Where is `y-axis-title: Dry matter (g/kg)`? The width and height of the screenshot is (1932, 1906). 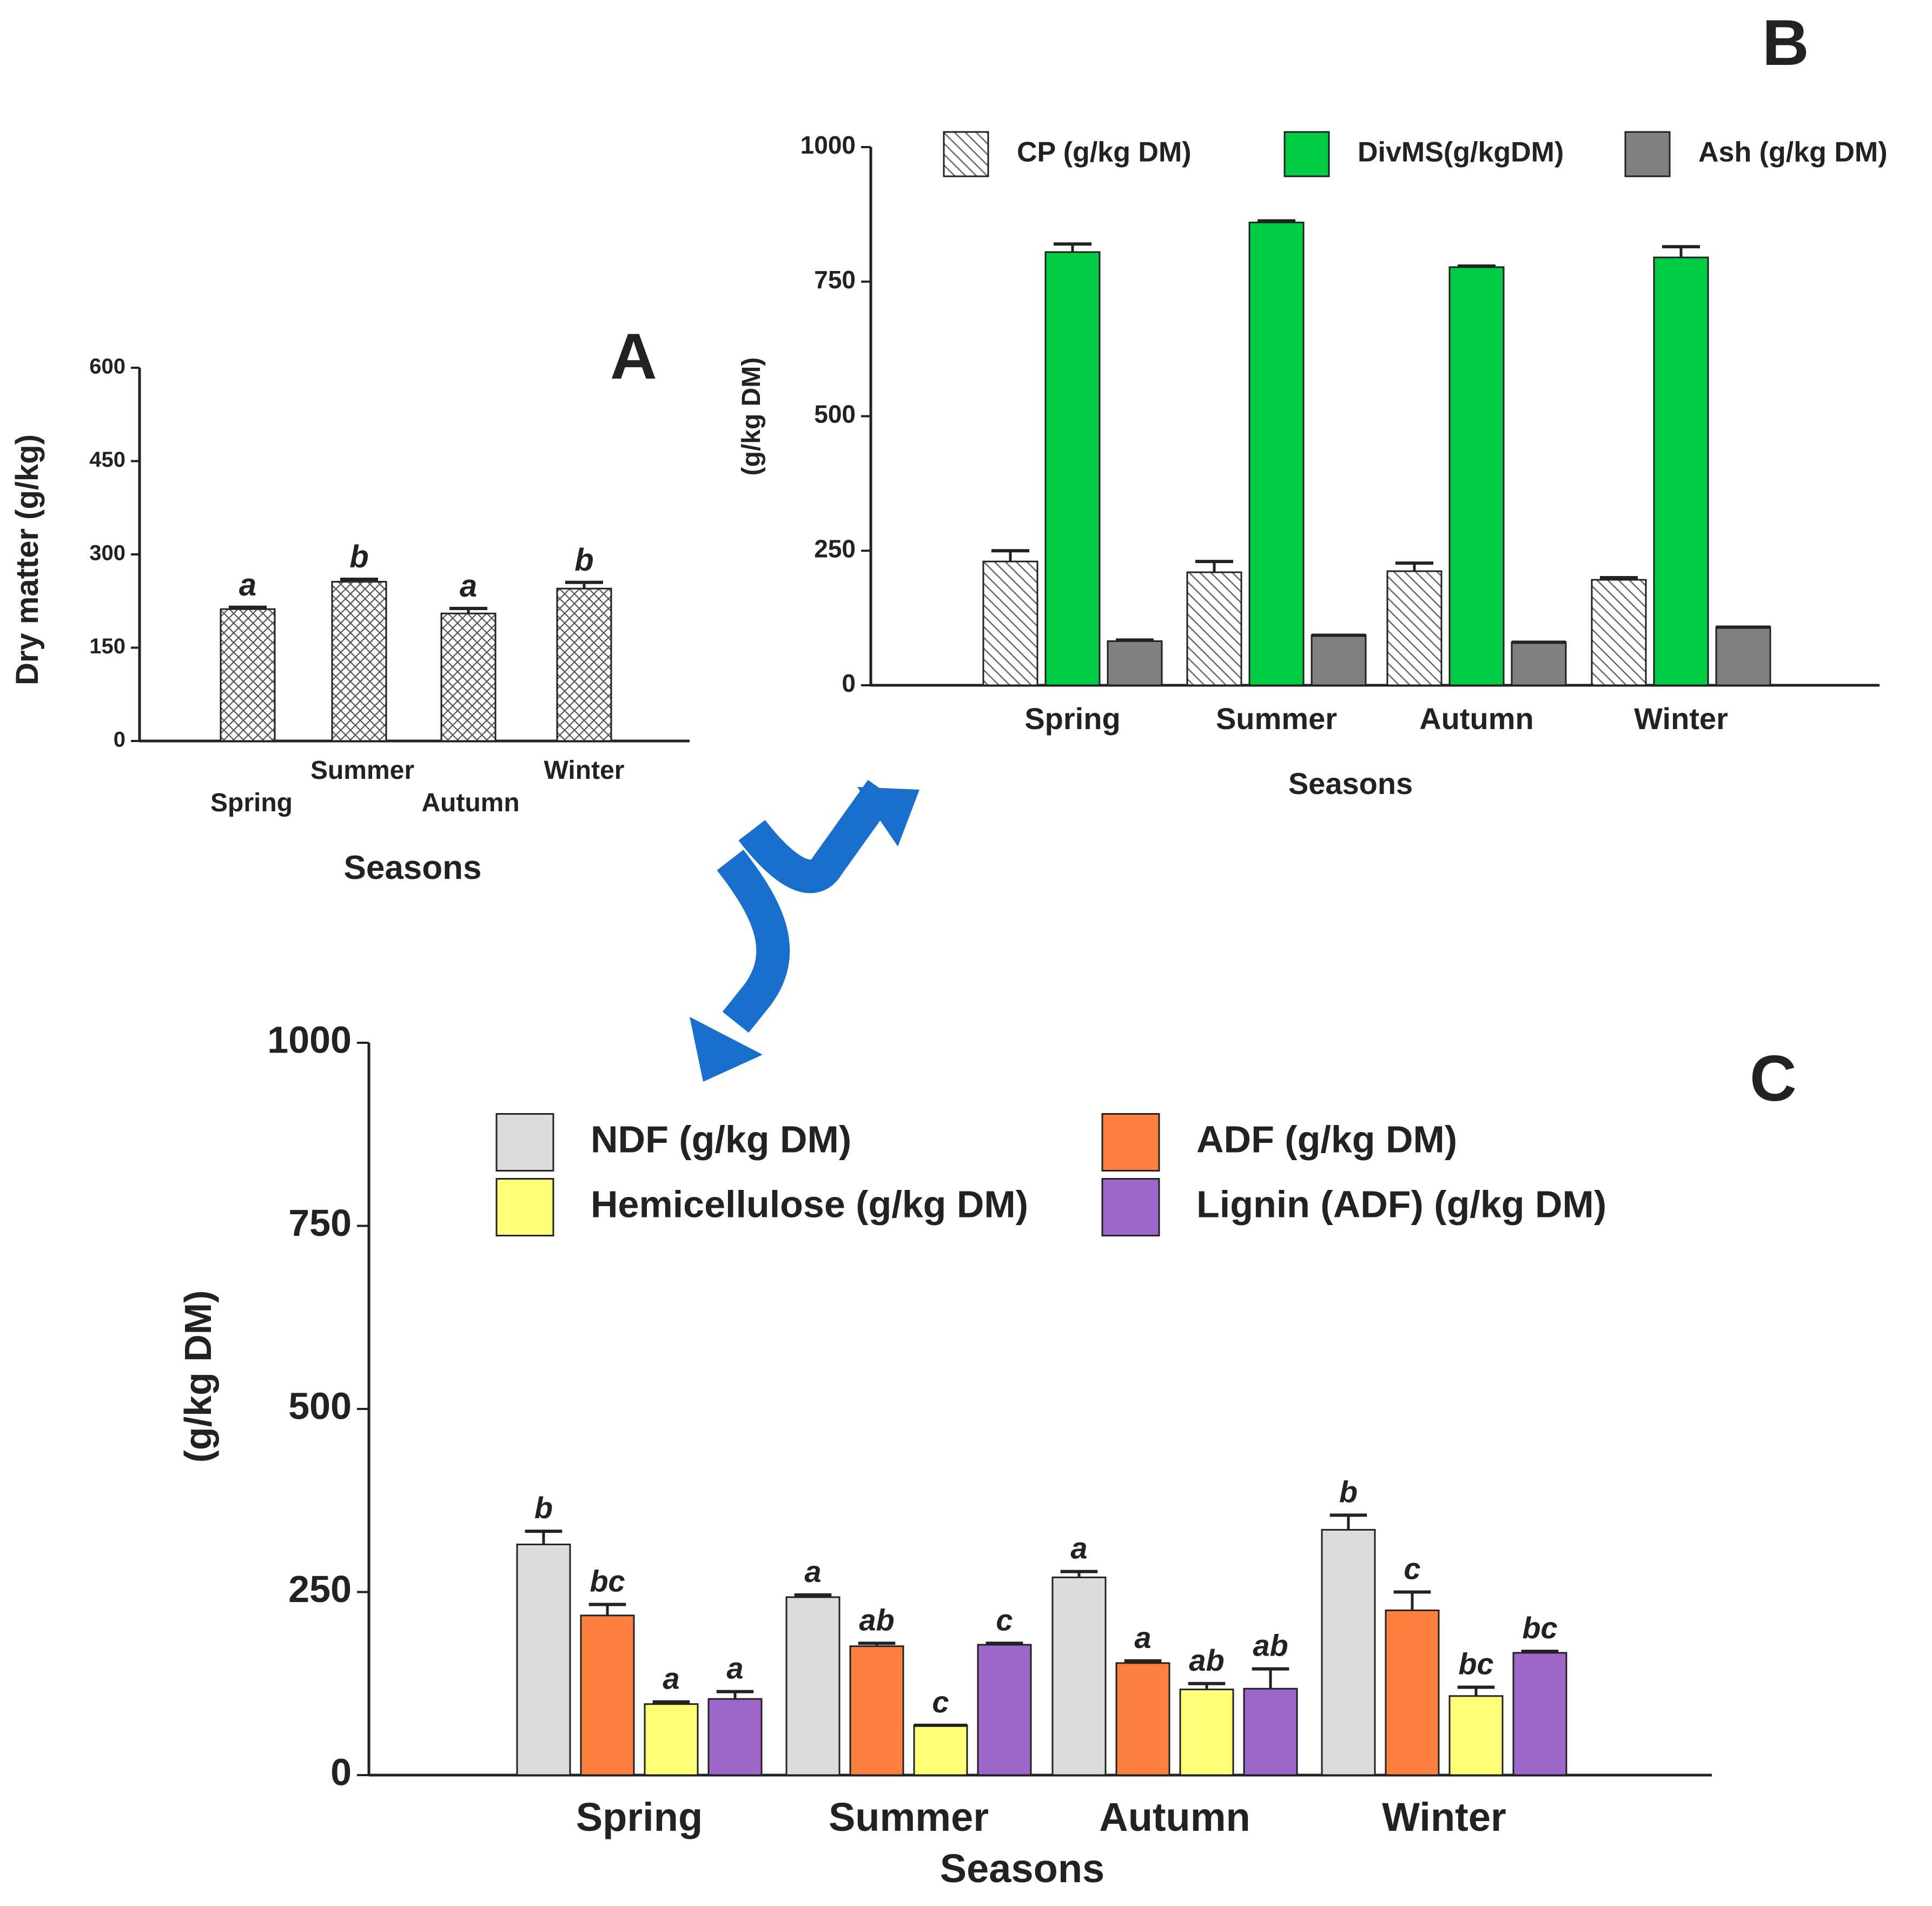 y-axis-title: Dry matter (g/kg) is located at coordinates (27, 559).